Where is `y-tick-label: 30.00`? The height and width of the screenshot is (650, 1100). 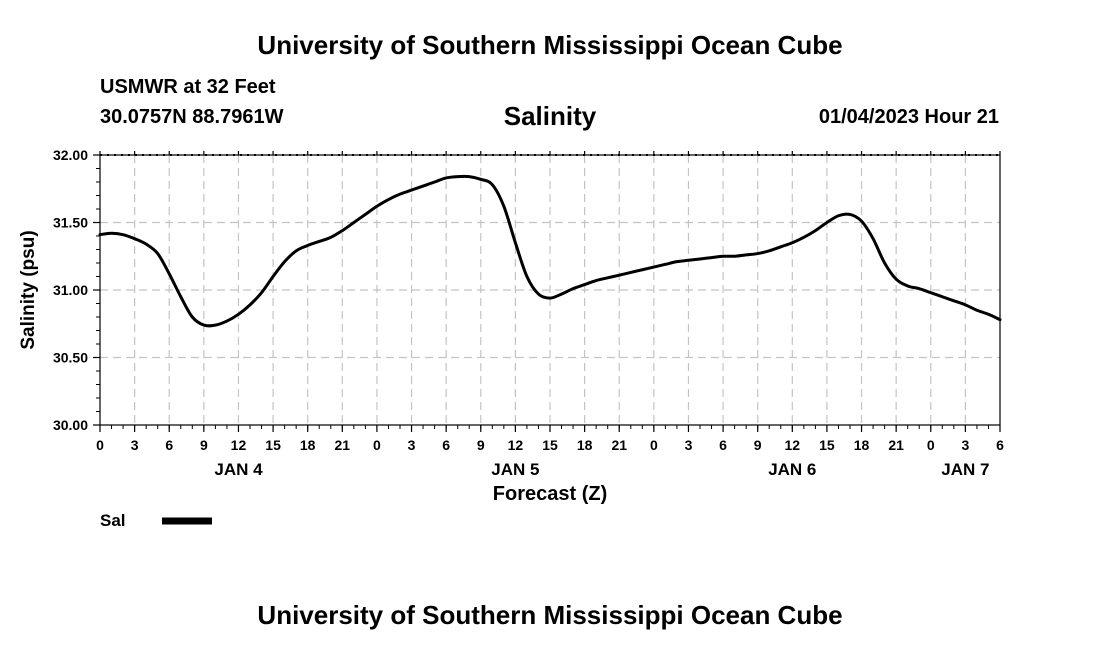 y-tick-label: 30.00 is located at coordinates (70, 425).